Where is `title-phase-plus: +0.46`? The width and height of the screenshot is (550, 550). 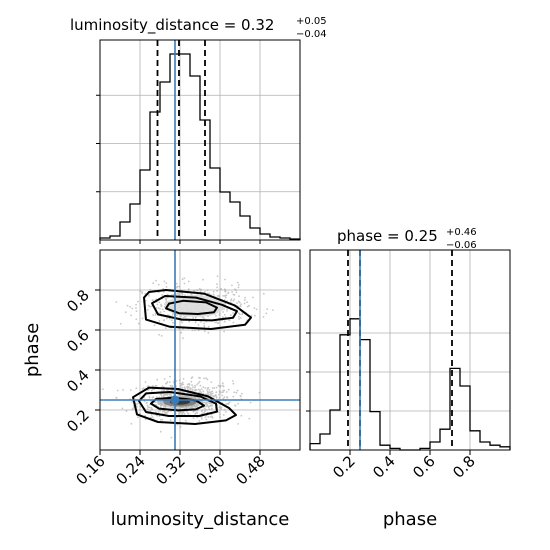
title-phase-plus: +0.46 is located at coordinates (461, 232).